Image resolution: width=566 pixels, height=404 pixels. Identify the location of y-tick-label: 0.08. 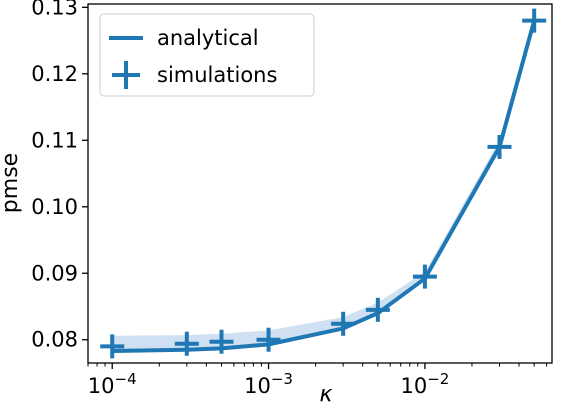
(54, 340).